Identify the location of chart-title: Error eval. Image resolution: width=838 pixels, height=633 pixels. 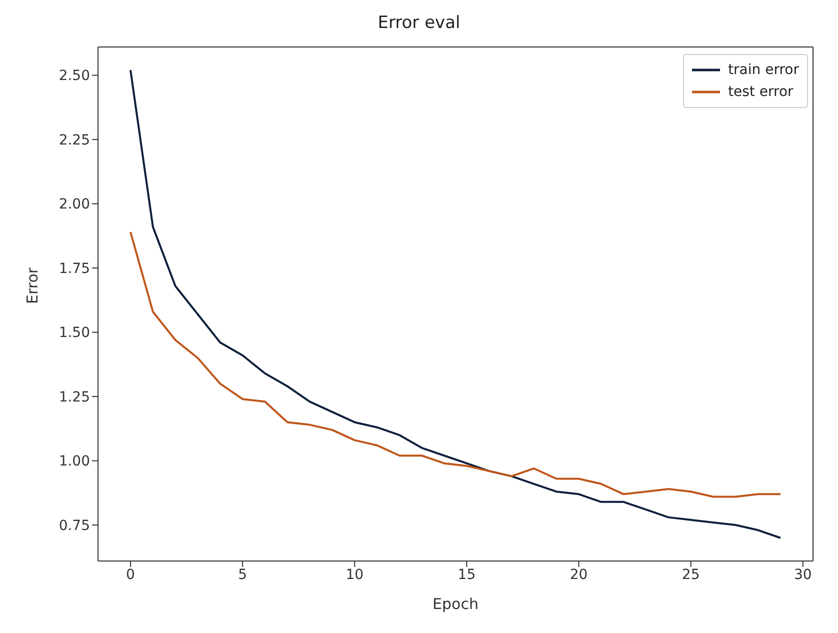
(419, 23).